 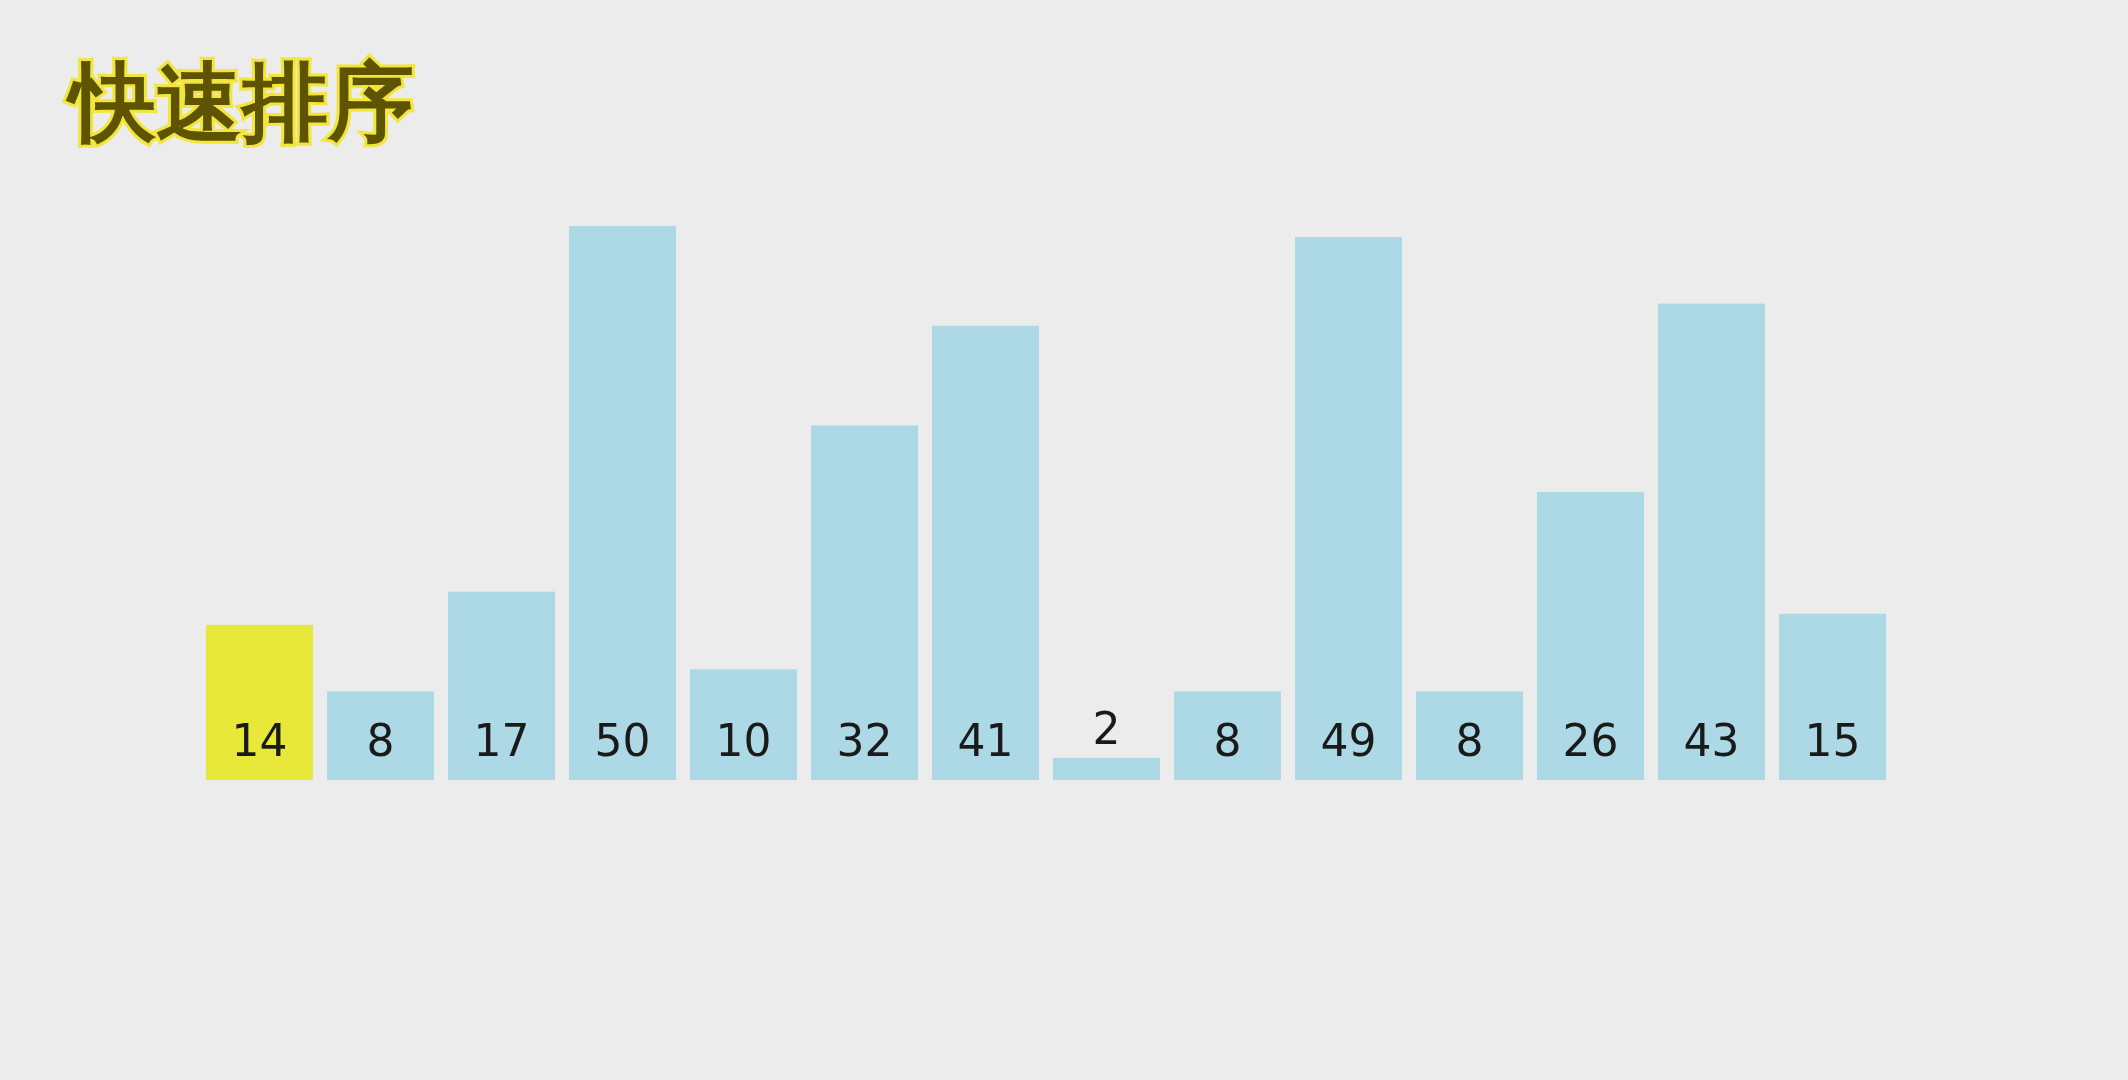 I want to click on data-label: 17, so click(x=501, y=740).